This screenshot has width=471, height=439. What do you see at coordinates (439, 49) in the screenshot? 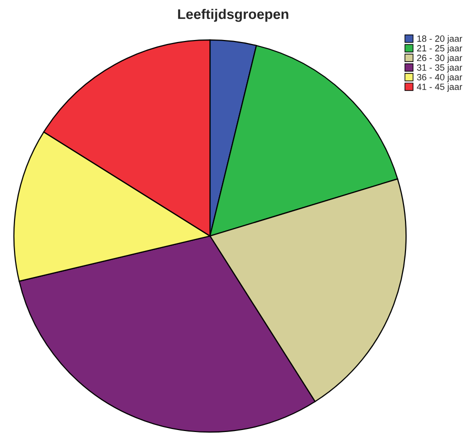
I see `legend-label: 21 - 25 jaar` at bounding box center [439, 49].